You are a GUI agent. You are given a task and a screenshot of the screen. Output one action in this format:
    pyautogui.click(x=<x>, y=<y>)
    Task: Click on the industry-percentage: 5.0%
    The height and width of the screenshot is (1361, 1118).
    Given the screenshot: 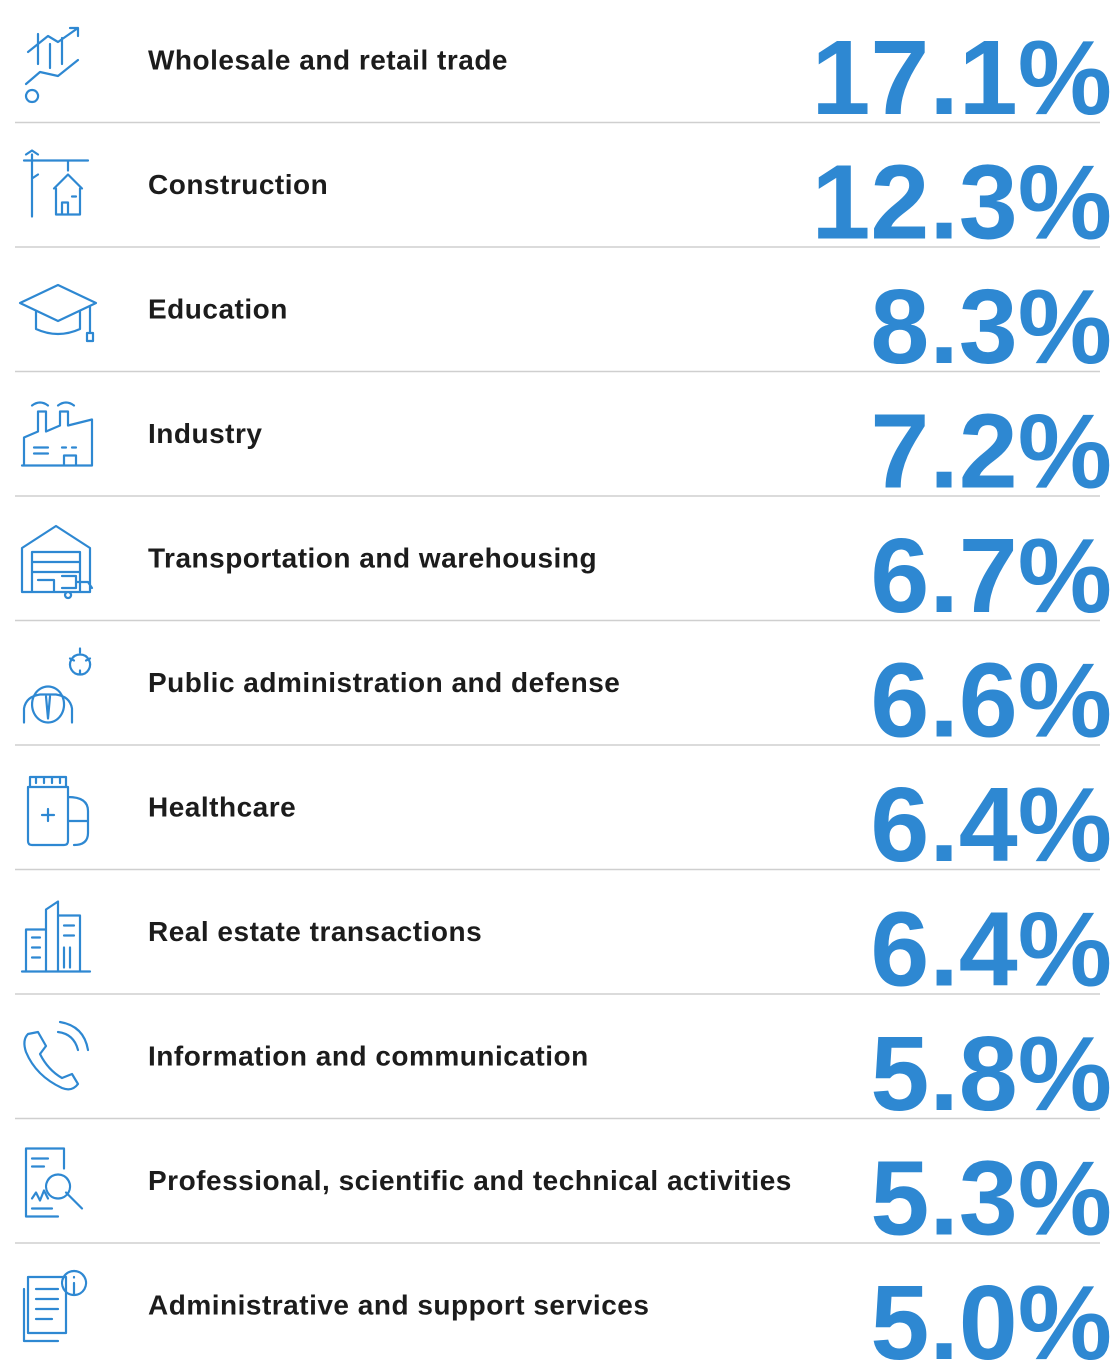 What is the action you would take?
    pyautogui.click(x=991, y=1312)
    